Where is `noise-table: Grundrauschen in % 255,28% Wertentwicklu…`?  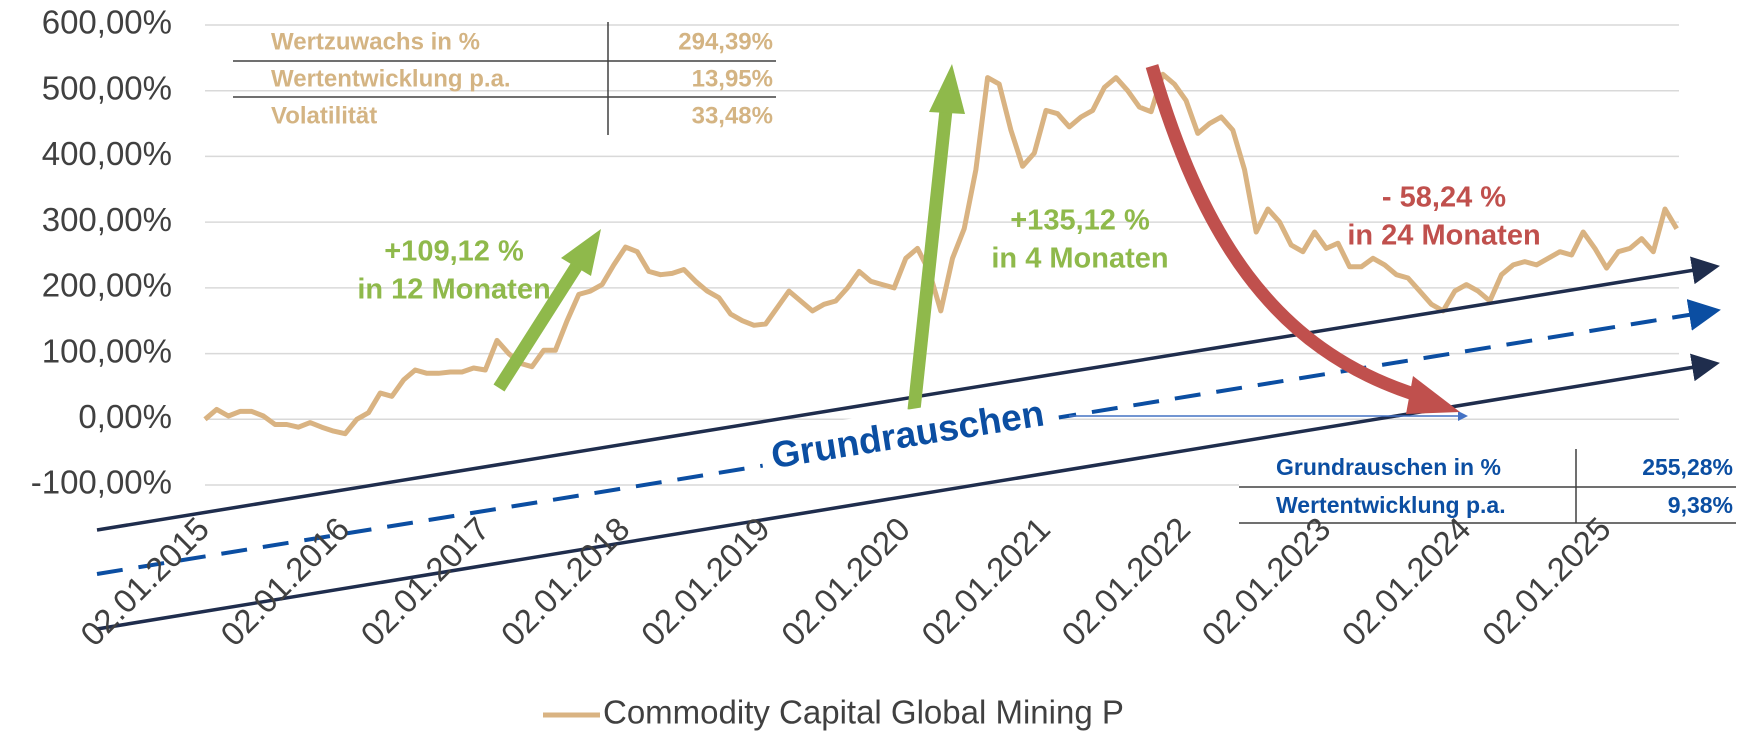
noise-table: Grundrauschen in % 255,28% Wertentwicklu… is located at coordinates (1487, 486).